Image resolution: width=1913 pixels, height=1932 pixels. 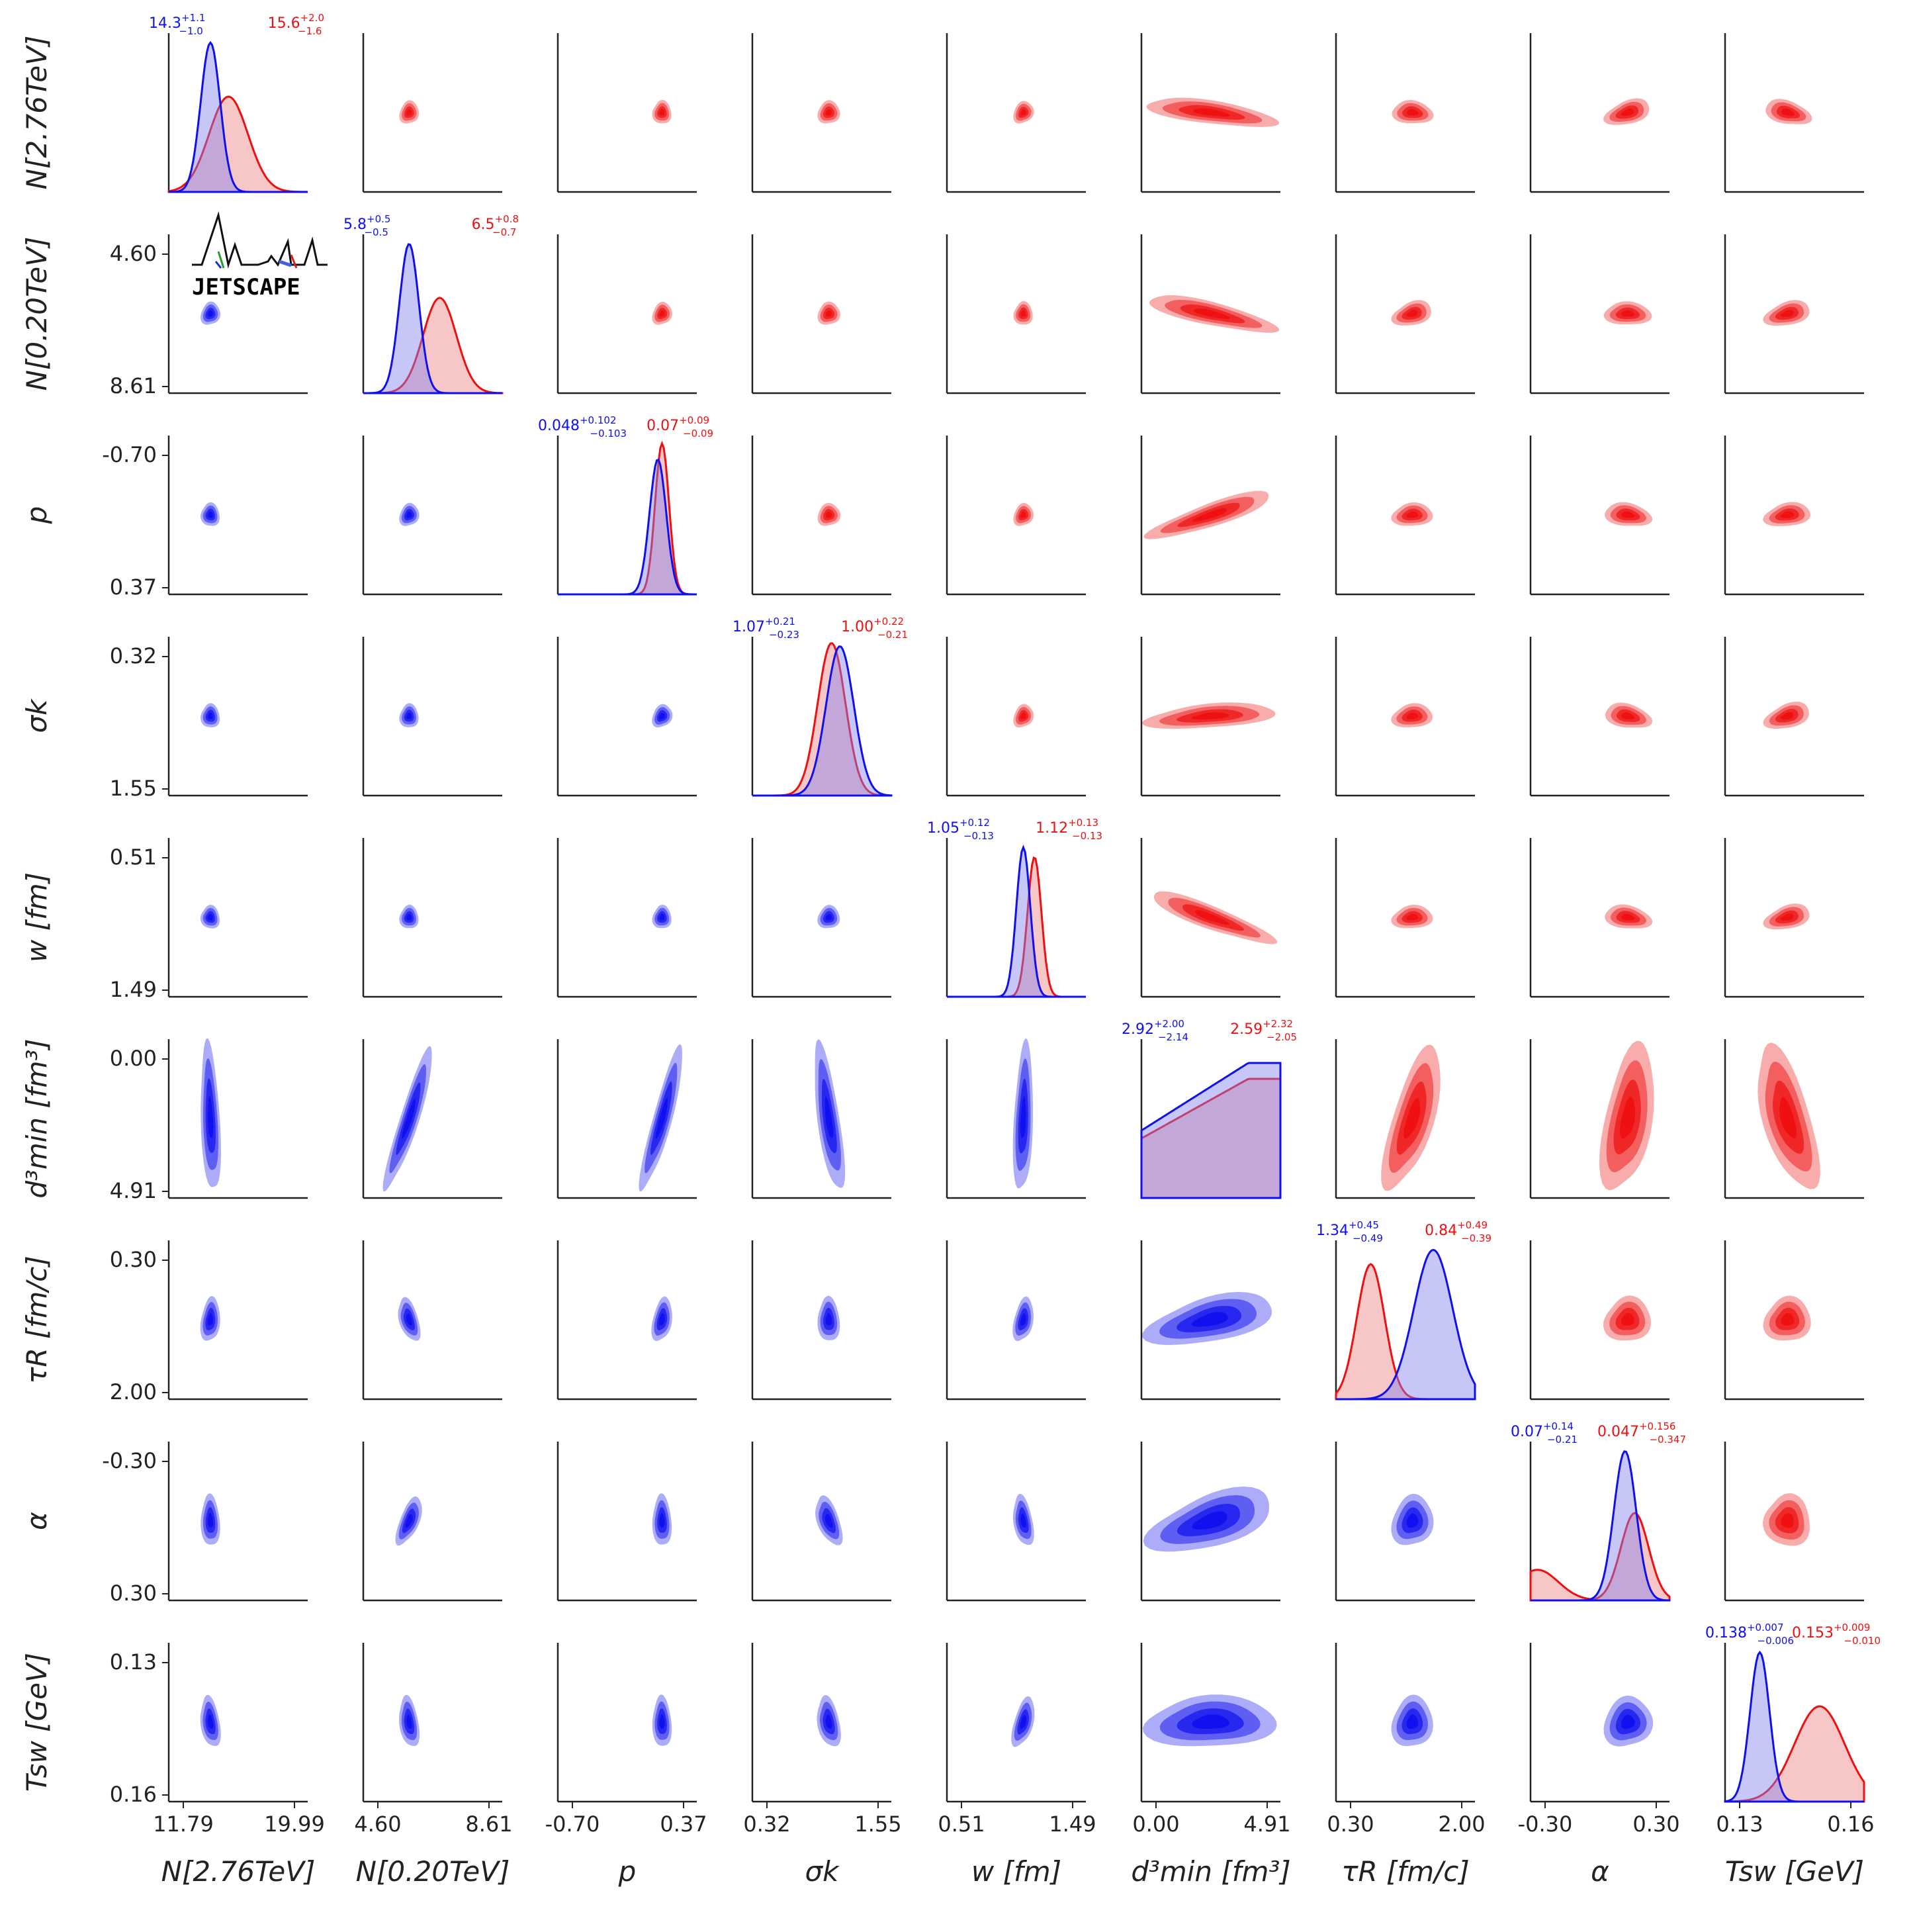 I want to click on estimate-blue-minus: −0.21, so click(x=1562, y=1440).